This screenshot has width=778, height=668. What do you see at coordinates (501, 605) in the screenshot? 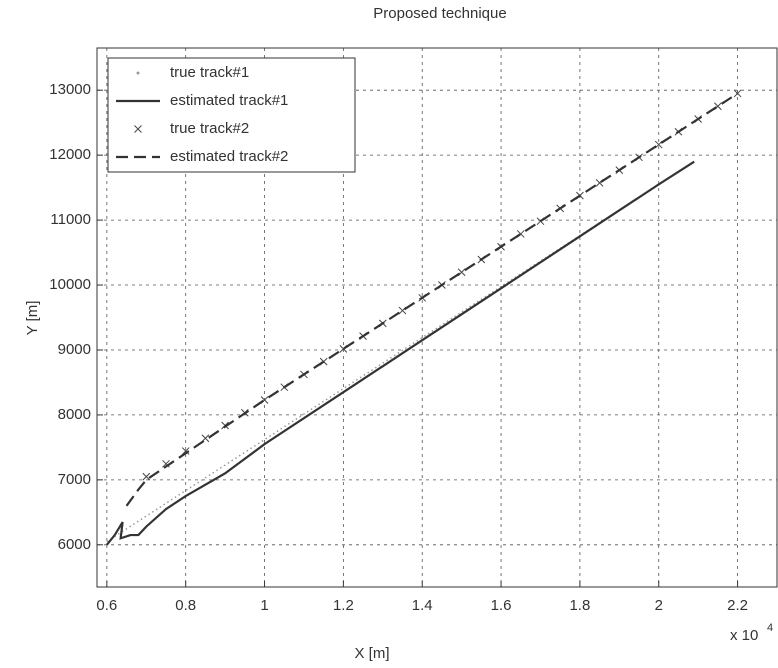
I see `x-tick-label: 1.6` at bounding box center [501, 605].